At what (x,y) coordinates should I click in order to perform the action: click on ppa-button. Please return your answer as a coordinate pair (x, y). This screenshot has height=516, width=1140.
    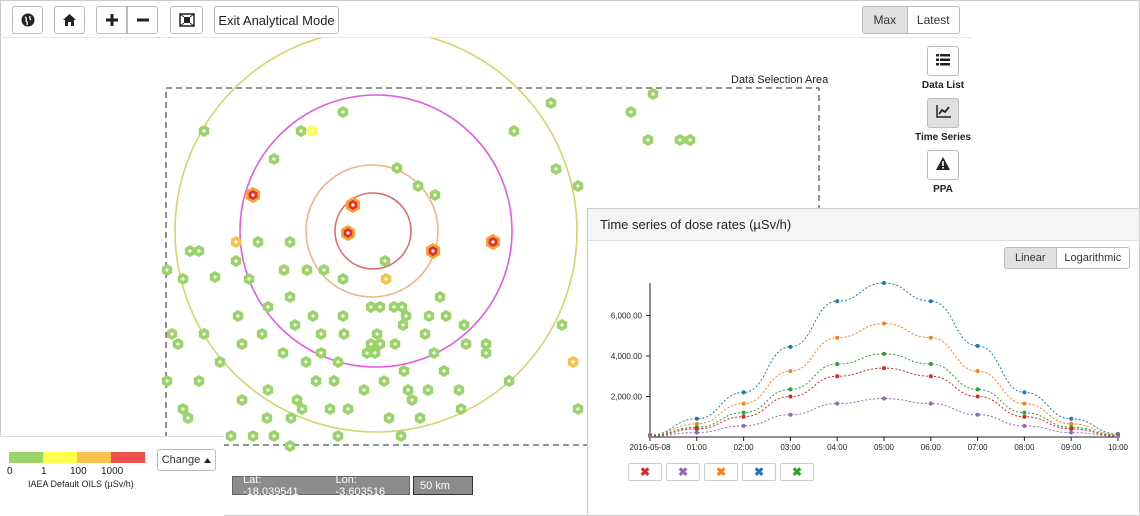
    Looking at the image, I should click on (943, 165).